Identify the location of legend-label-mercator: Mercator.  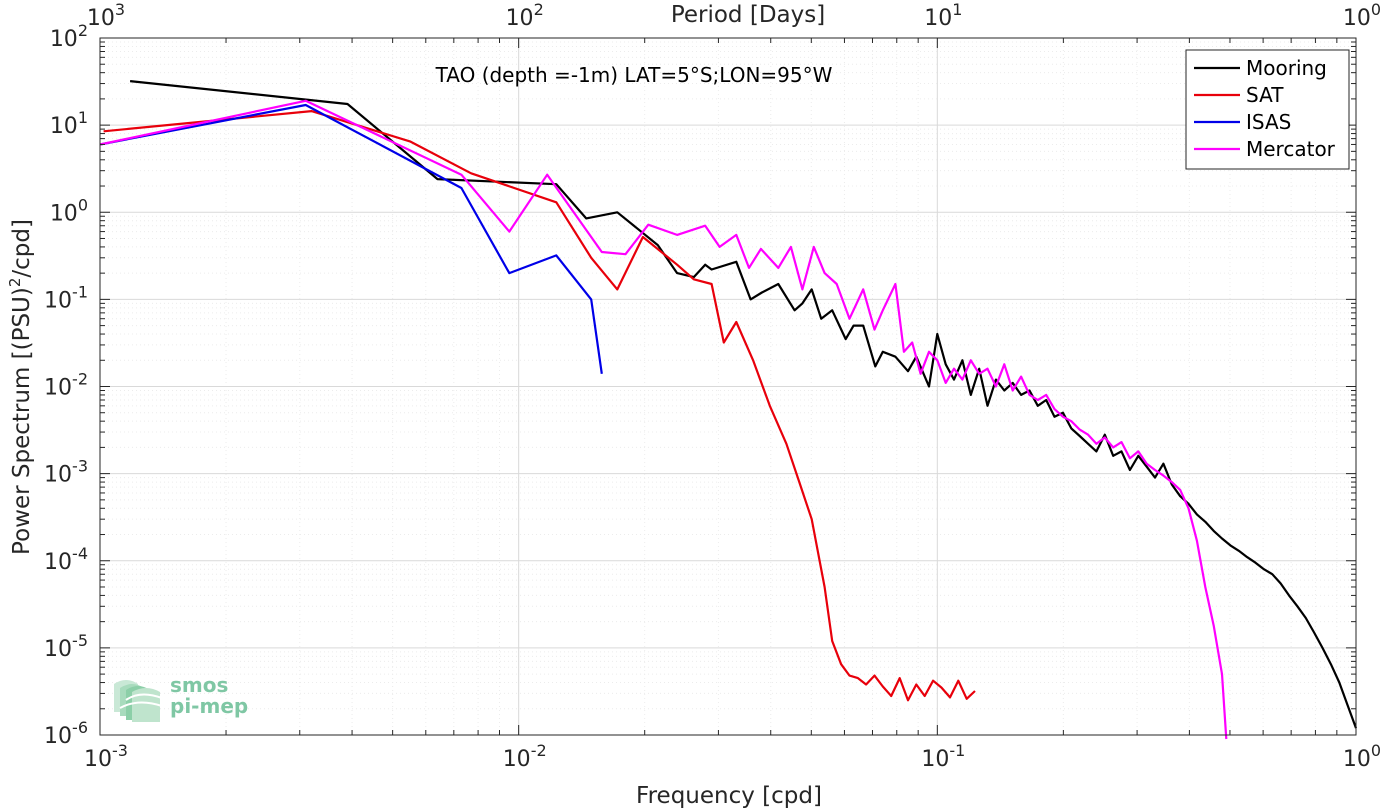
(1291, 149).